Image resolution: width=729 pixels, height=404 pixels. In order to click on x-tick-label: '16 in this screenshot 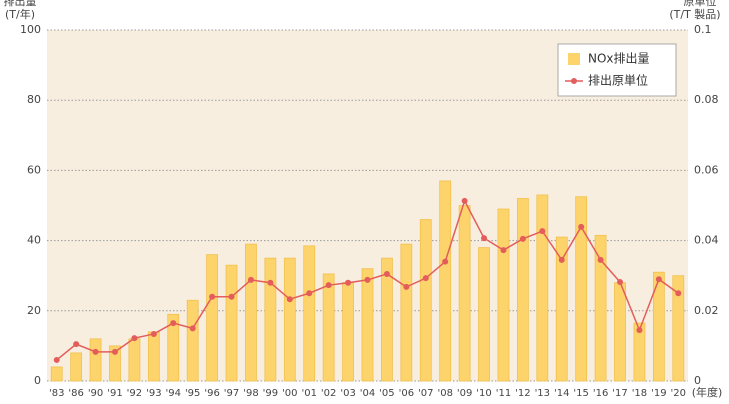, I will do `click(600, 393)`.